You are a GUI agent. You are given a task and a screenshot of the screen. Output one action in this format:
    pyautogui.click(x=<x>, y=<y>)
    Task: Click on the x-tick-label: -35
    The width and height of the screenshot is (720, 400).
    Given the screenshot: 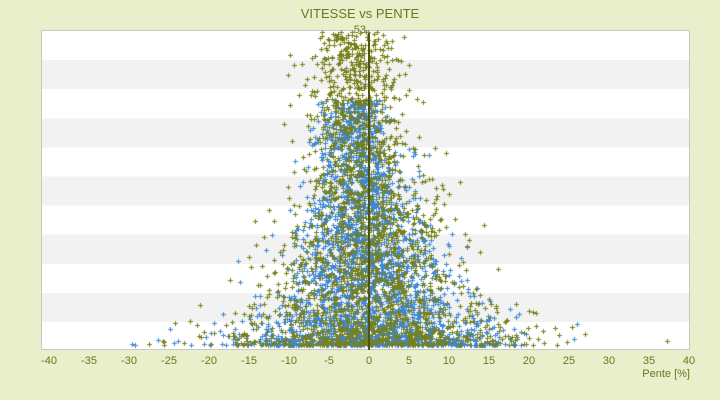 What is the action you would take?
    pyautogui.click(x=89, y=361)
    